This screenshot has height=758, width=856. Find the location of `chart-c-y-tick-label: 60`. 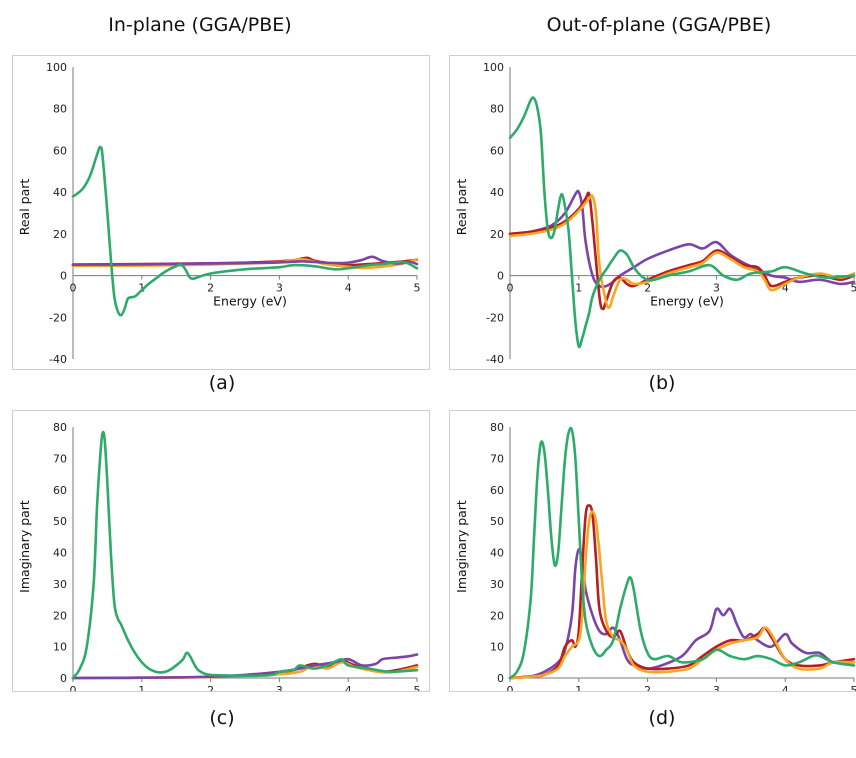

chart-c-y-tick-label: 60 is located at coordinates (60, 490).